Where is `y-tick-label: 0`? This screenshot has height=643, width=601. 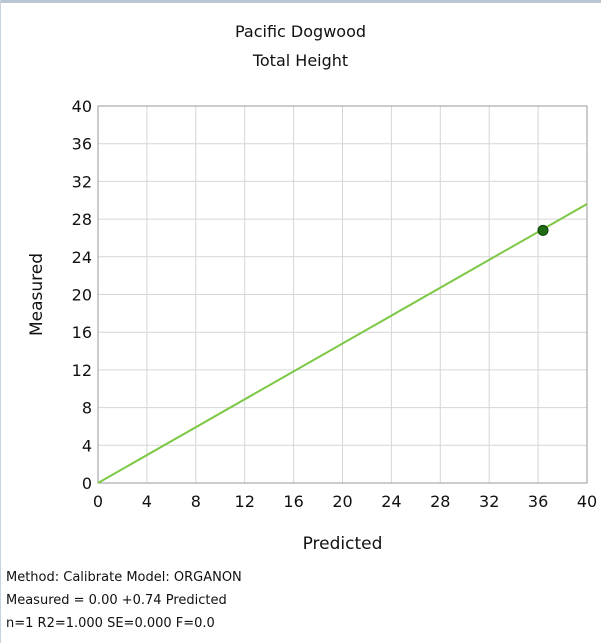
y-tick-label: 0 is located at coordinates (87, 483).